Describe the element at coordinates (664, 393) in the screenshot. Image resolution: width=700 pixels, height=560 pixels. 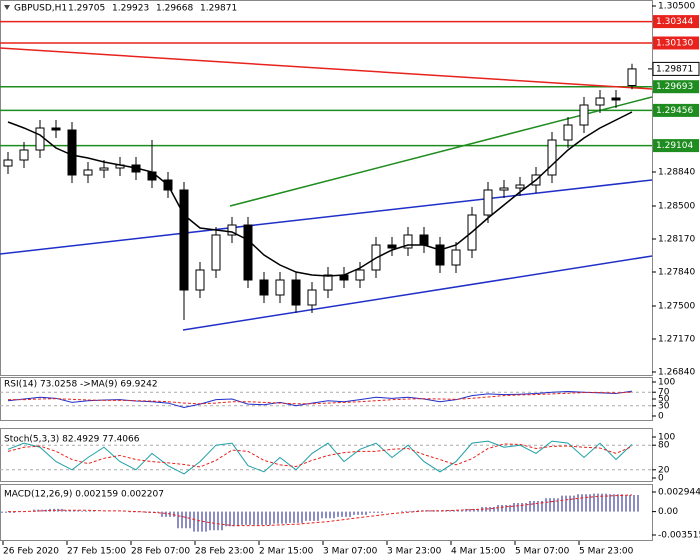
I see `y-tick-label: 70` at that location.